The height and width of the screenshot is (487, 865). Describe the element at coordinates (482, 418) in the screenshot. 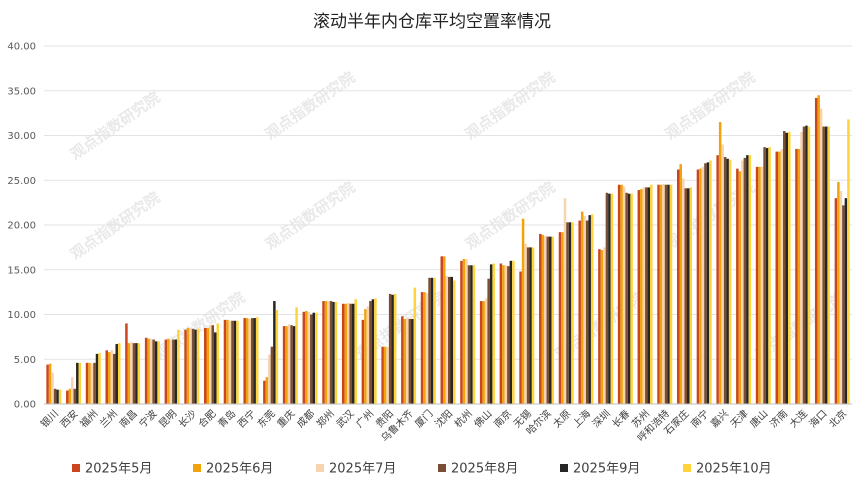

I see `x-tick-label: 佛山` at that location.